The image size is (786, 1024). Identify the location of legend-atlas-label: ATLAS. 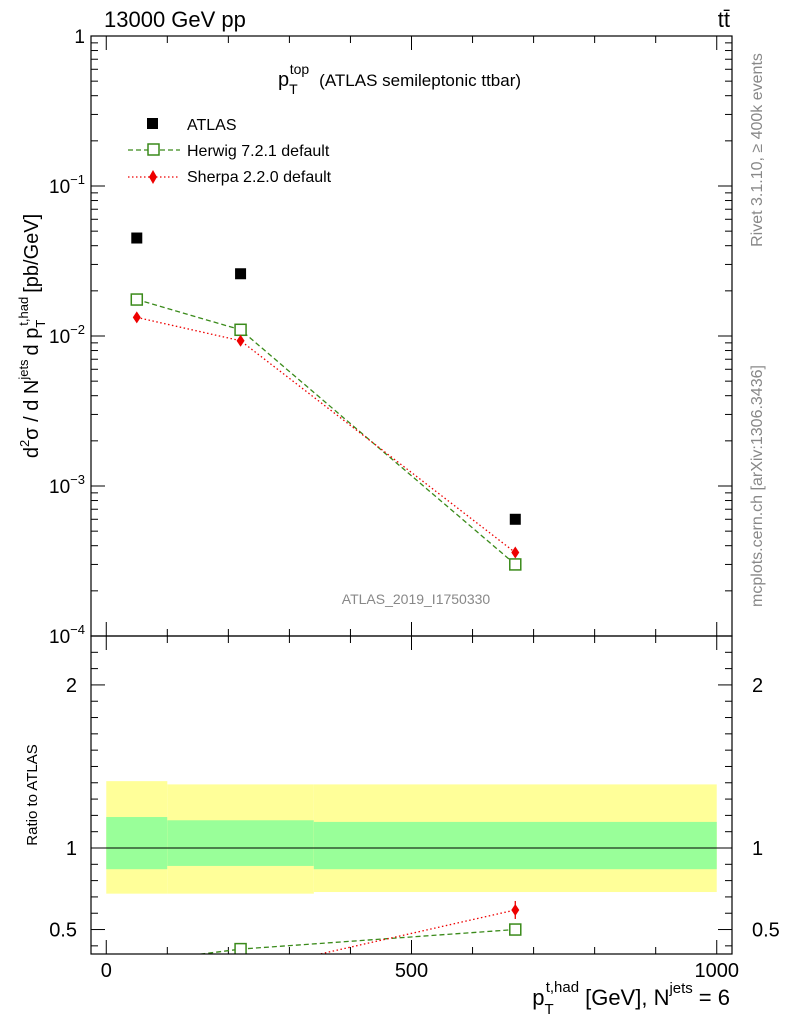
(212, 125).